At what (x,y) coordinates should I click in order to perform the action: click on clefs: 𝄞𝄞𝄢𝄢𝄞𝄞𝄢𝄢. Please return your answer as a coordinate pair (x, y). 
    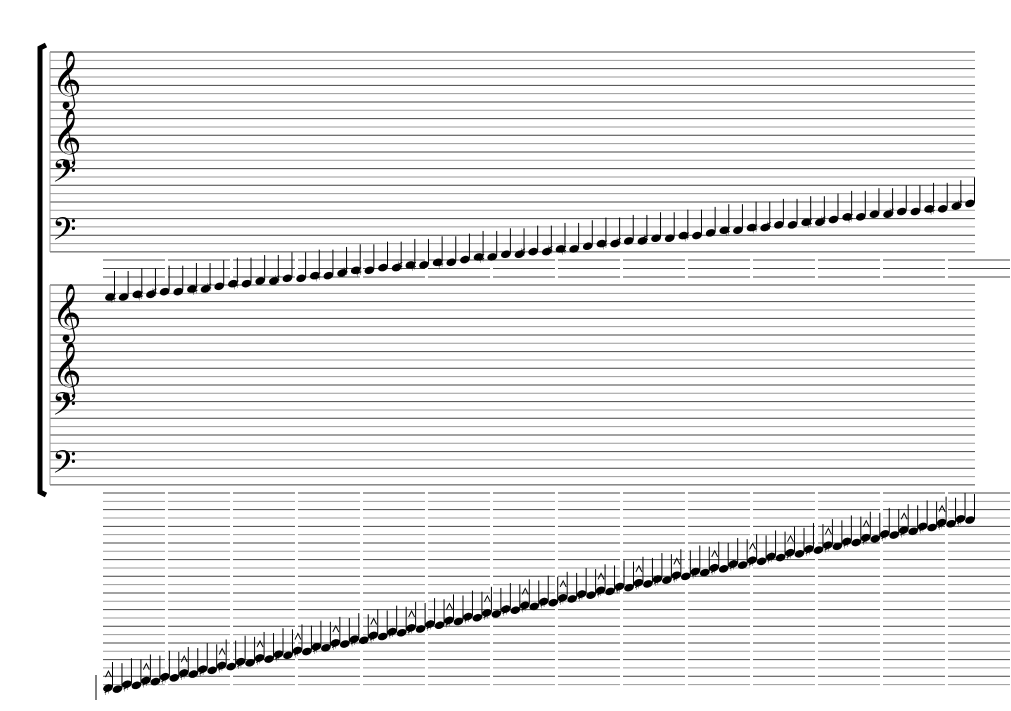
    Looking at the image, I should click on (67, 269).